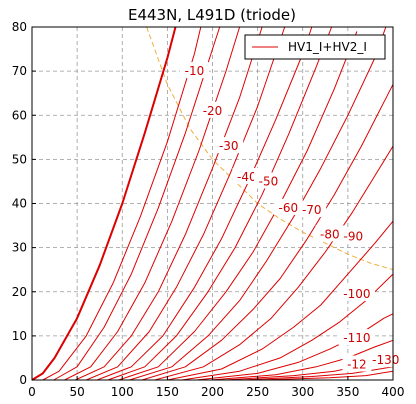 Image resolution: width=416 pixels, height=404 pixels. What do you see at coordinates (19, 204) in the screenshot?
I see `y-tick-label: 40` at bounding box center [19, 204].